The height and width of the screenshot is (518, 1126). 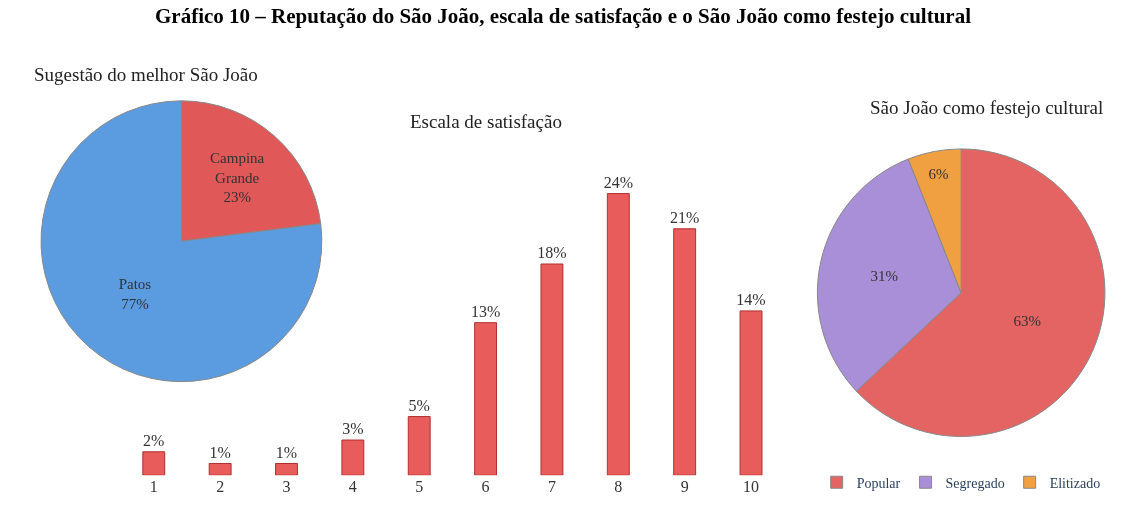 I want to click on chart-title: Escala de satisfação, so click(x=486, y=121).